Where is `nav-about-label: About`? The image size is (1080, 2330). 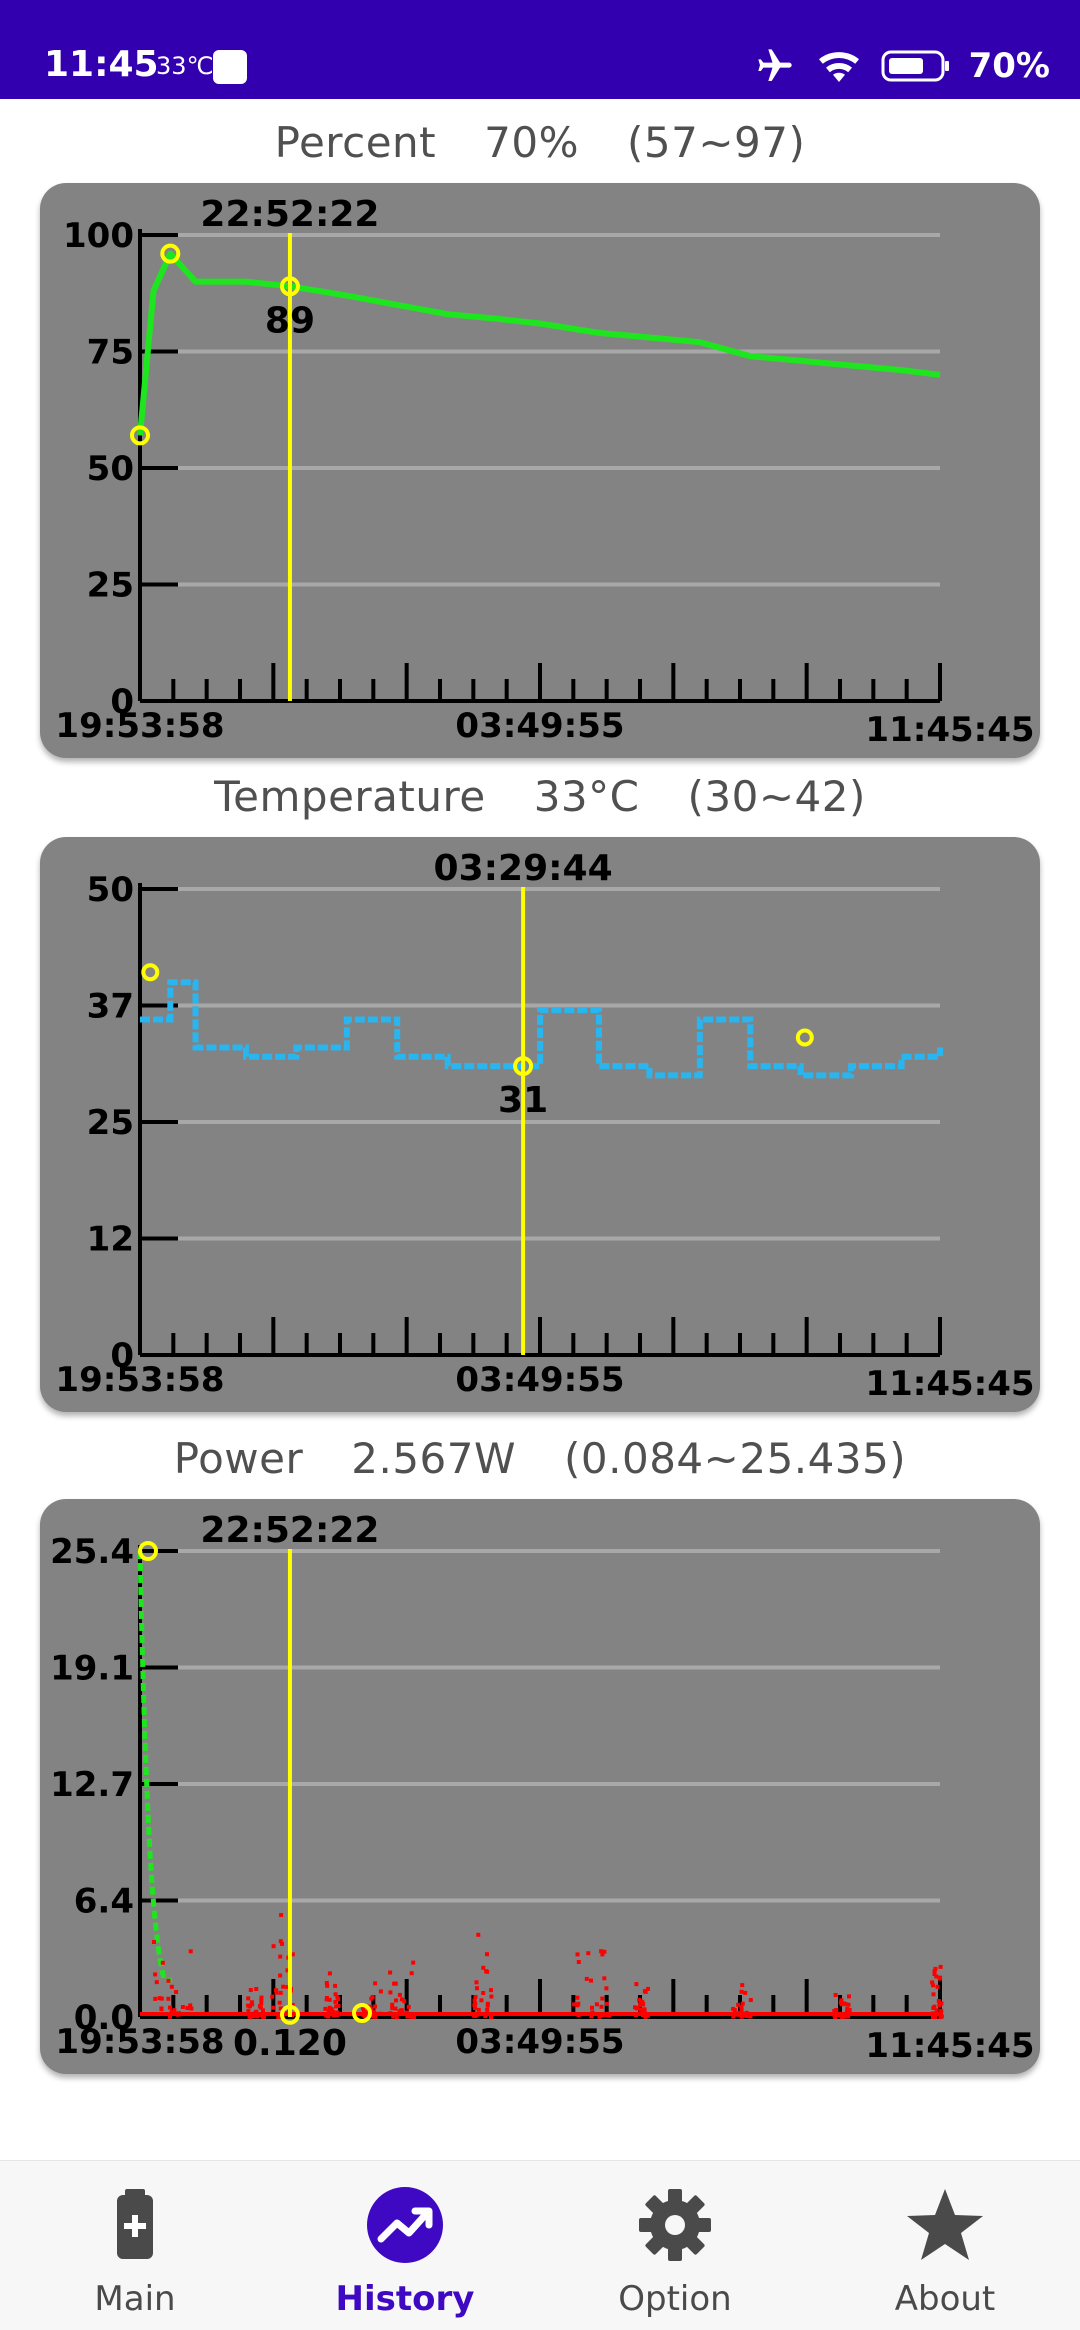
nav-about-label: About is located at coordinates (945, 2299).